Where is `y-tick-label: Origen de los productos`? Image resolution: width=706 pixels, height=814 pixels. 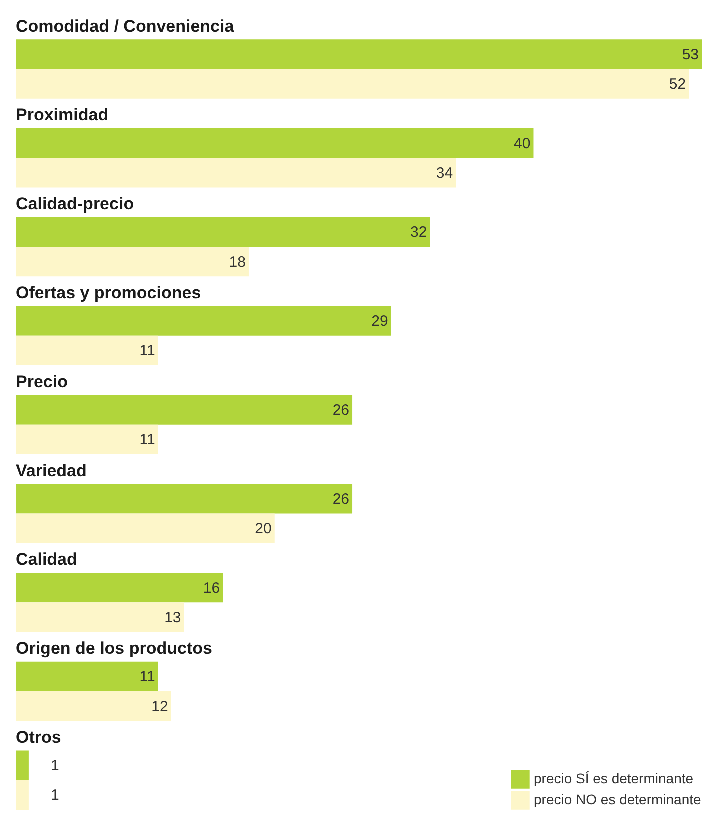
y-tick-label: Origen de los productos is located at coordinates (114, 648).